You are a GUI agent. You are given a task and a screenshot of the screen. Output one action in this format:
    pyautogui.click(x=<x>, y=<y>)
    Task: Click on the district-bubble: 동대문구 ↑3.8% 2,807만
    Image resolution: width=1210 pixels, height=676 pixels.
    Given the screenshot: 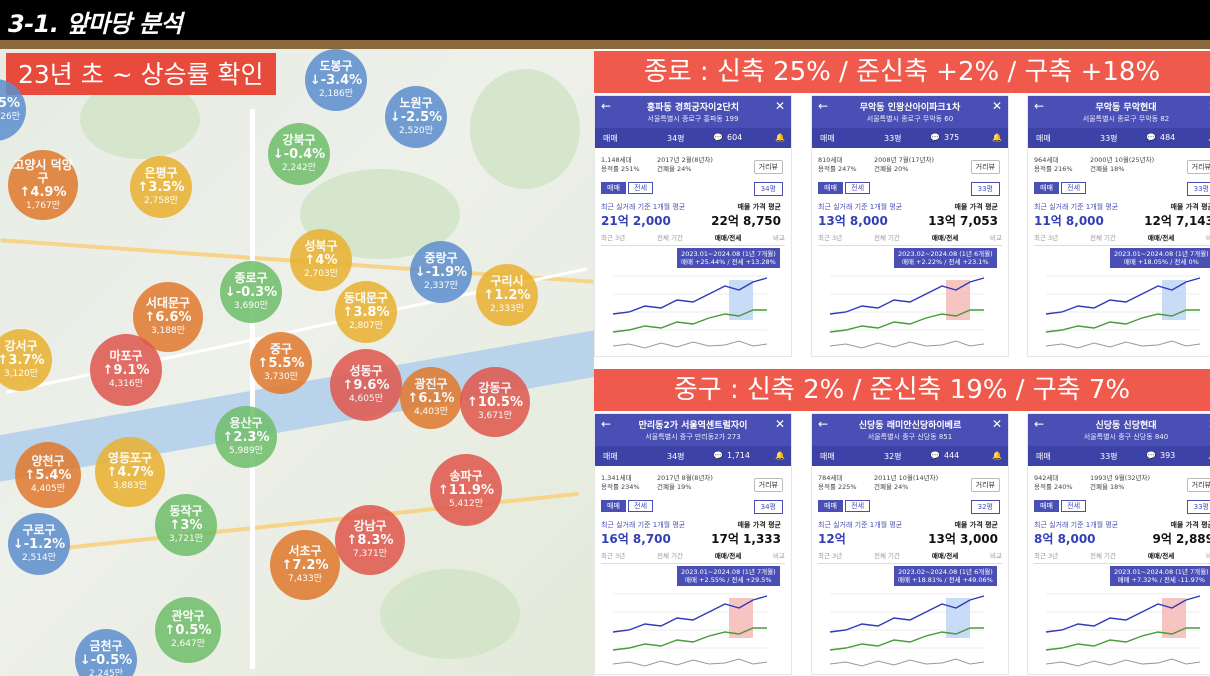 What is the action you would take?
    pyautogui.click(x=366, y=312)
    